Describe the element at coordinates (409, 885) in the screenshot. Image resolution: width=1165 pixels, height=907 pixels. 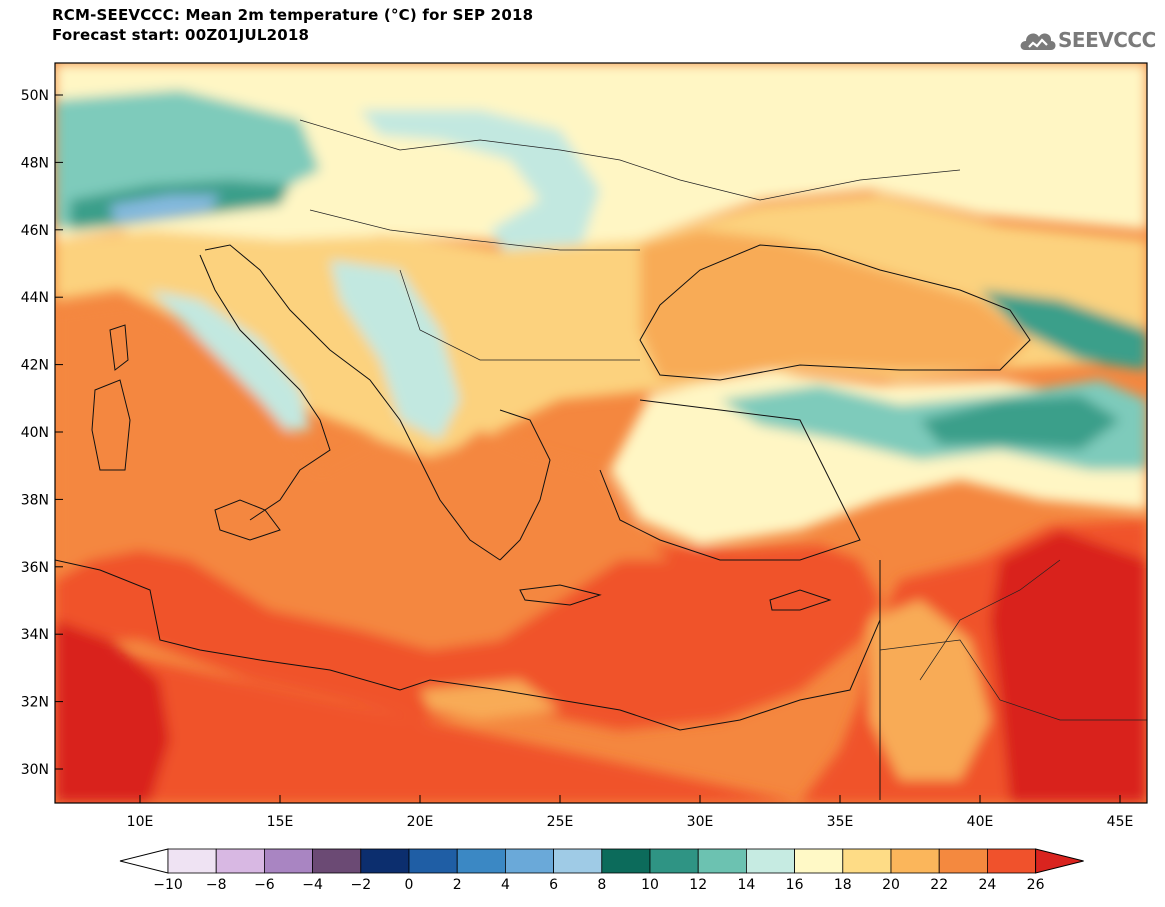
I see `legend-label: 0` at that location.